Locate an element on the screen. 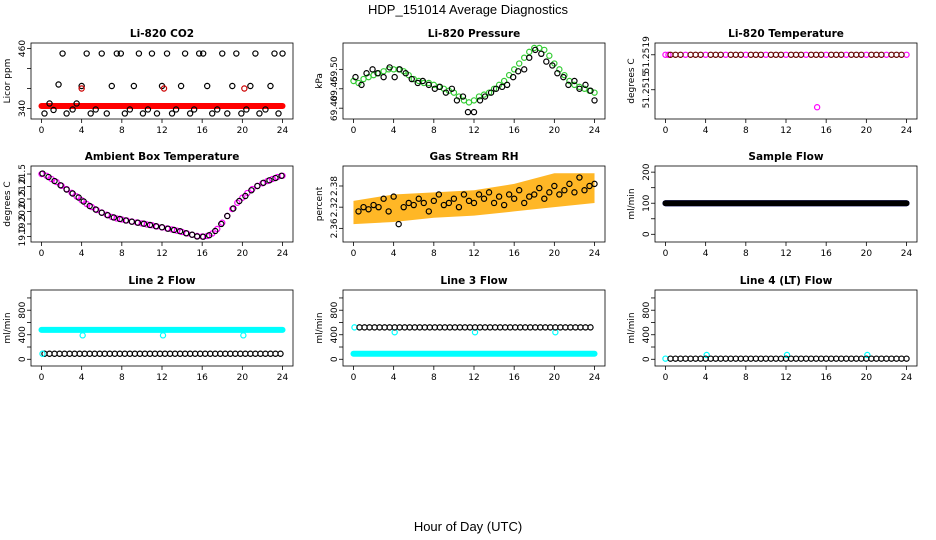 This screenshot has height=540, width=936. y-axis-label: ml/min is located at coordinates (632, 203).